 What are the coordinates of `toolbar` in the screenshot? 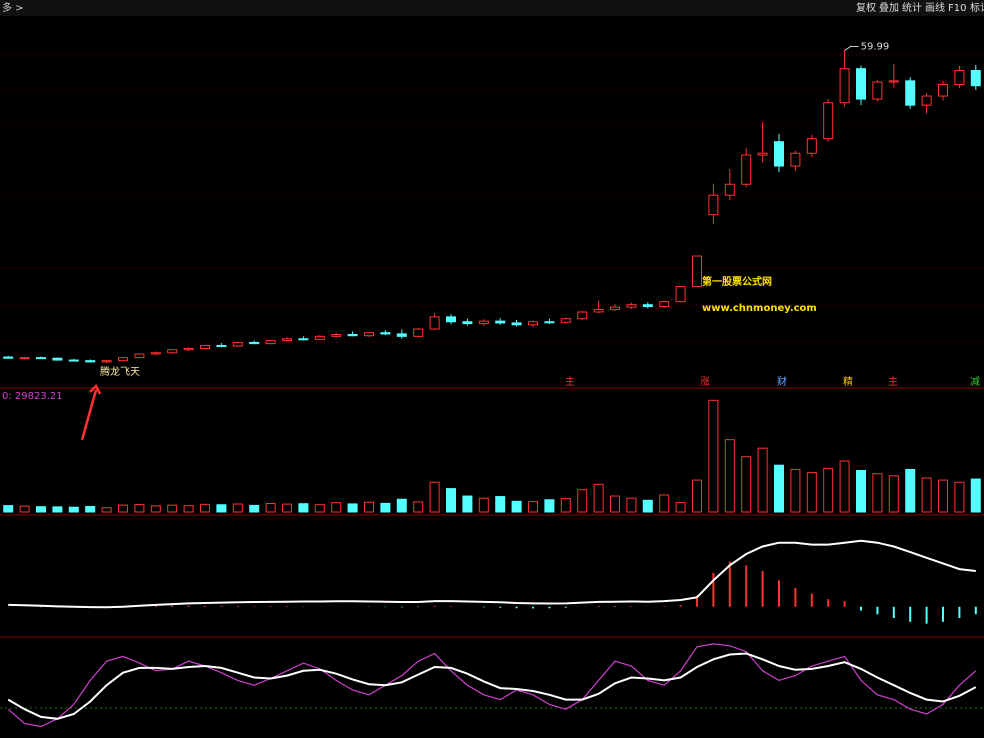 It's located at (492, 8).